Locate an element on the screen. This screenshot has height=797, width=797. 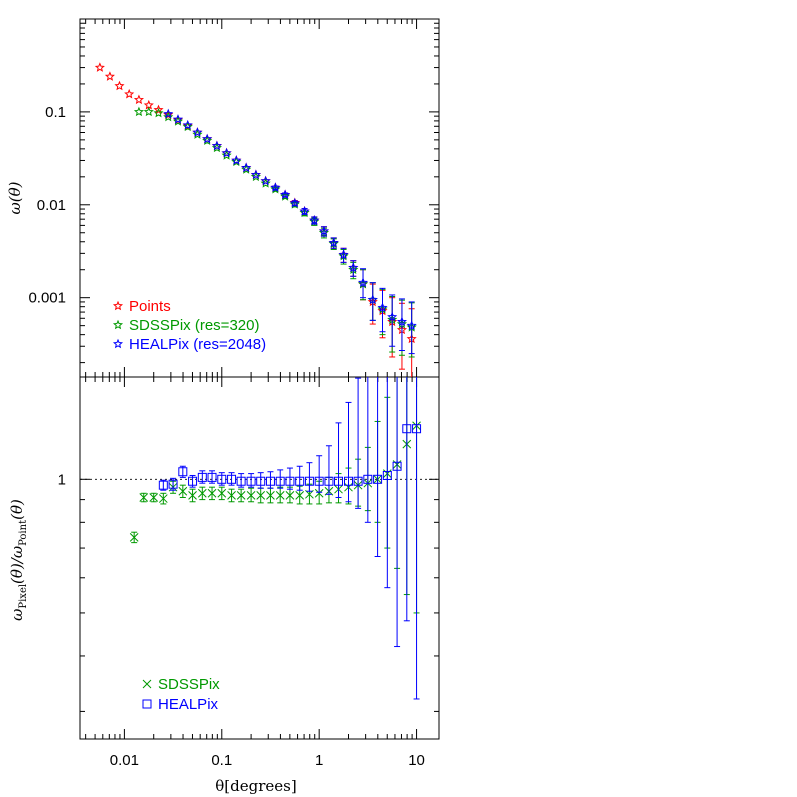
bottom-legend: SDSSPix HEALPix is located at coordinates (181, 694).